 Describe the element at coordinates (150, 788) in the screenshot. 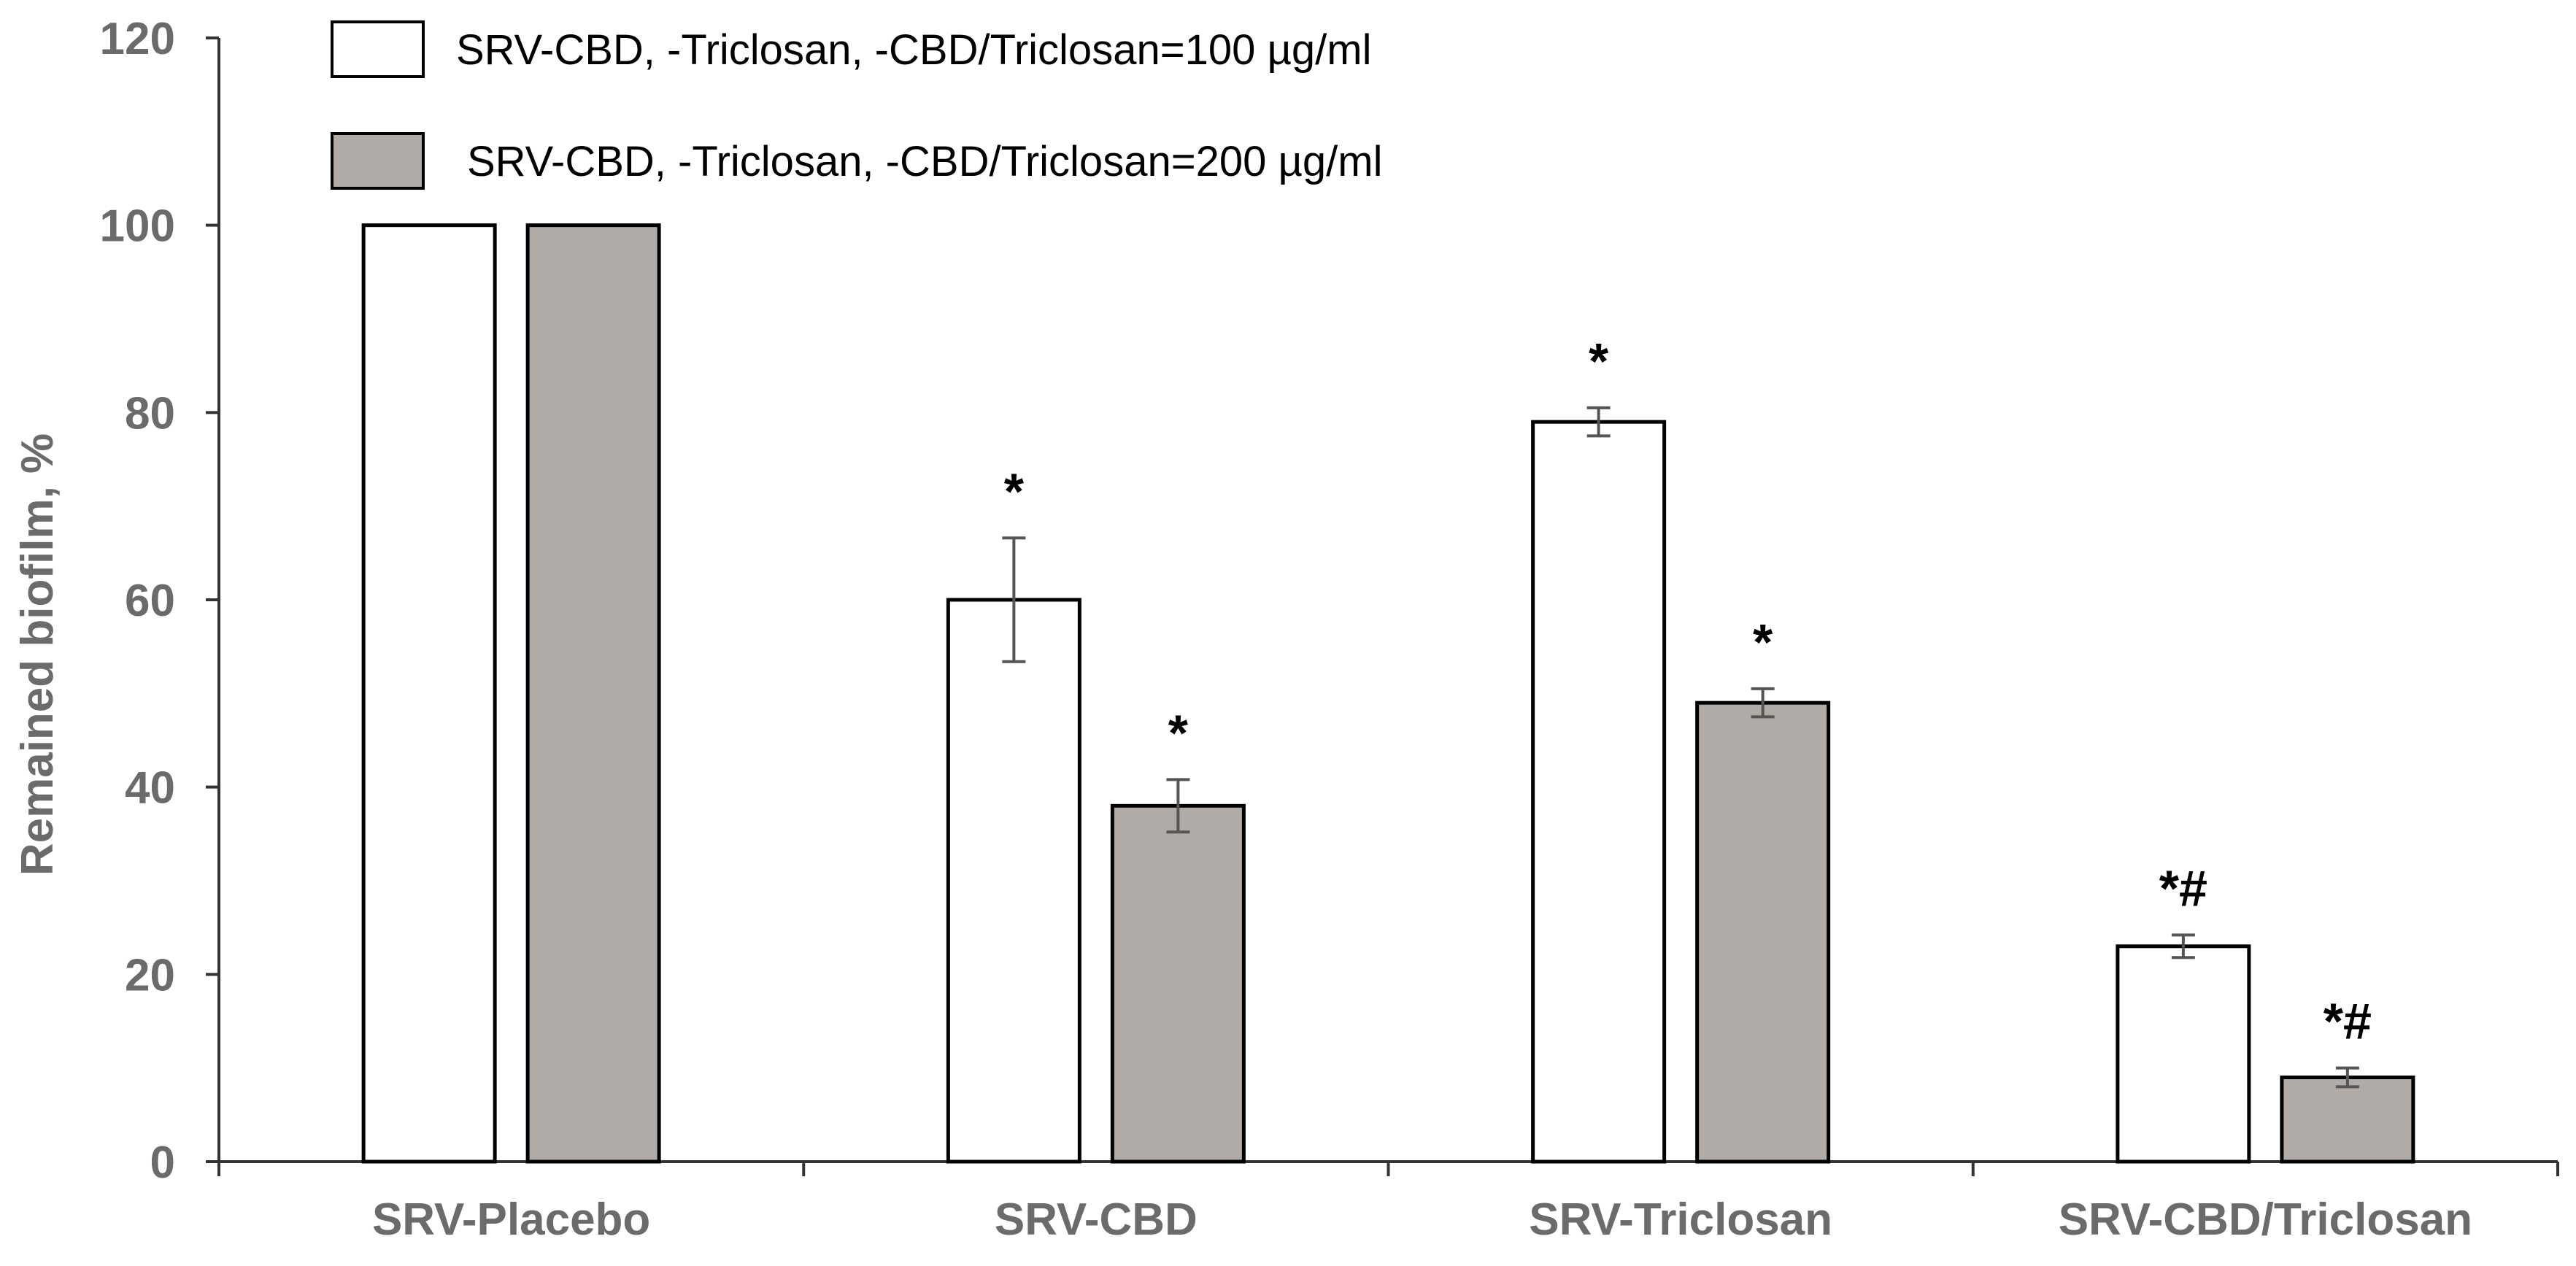

I see `y-tick-label: 40` at that location.